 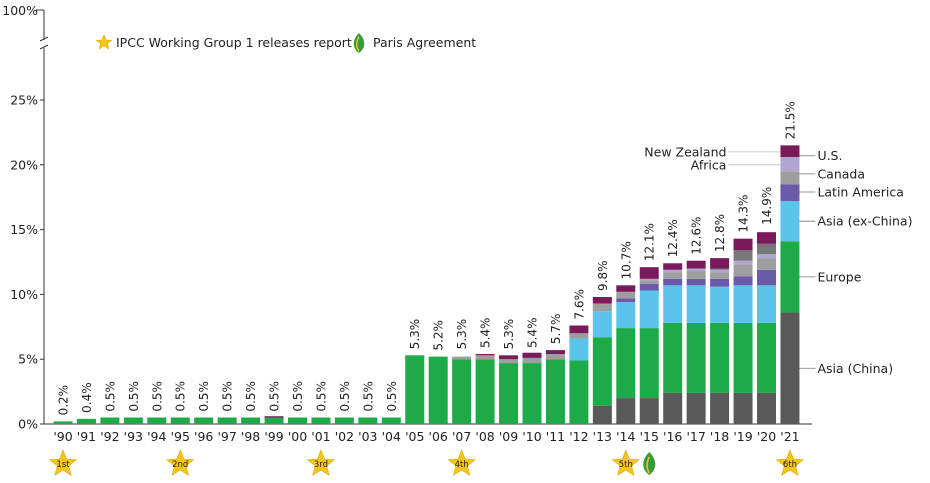 I want to click on y-tick-label: 0%, so click(x=28, y=424).